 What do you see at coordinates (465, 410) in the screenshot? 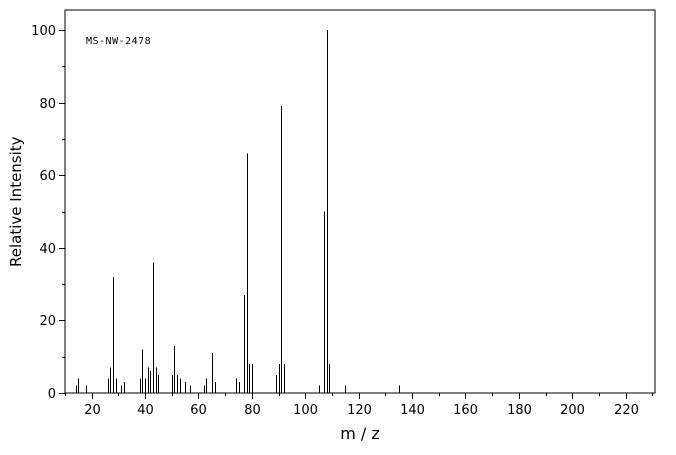
I see `x-tick-label: 160` at bounding box center [465, 410].